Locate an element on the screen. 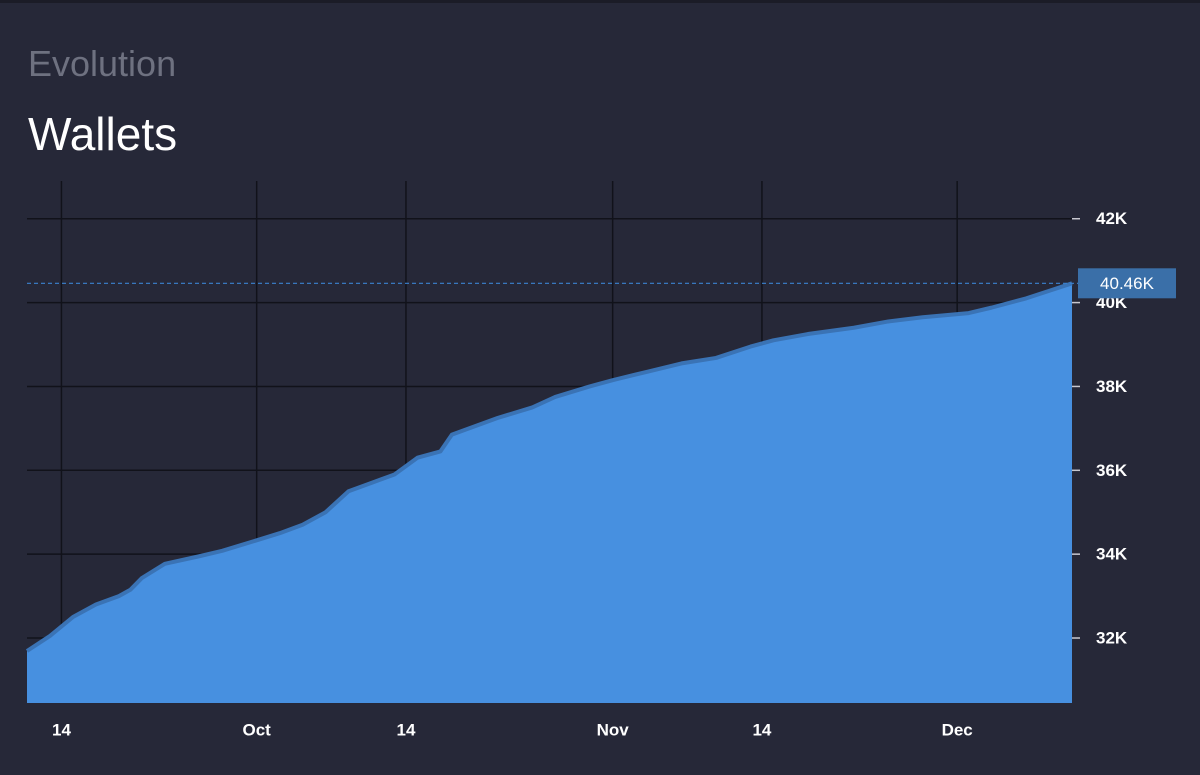  subtitle: Evolution is located at coordinates (102, 63).